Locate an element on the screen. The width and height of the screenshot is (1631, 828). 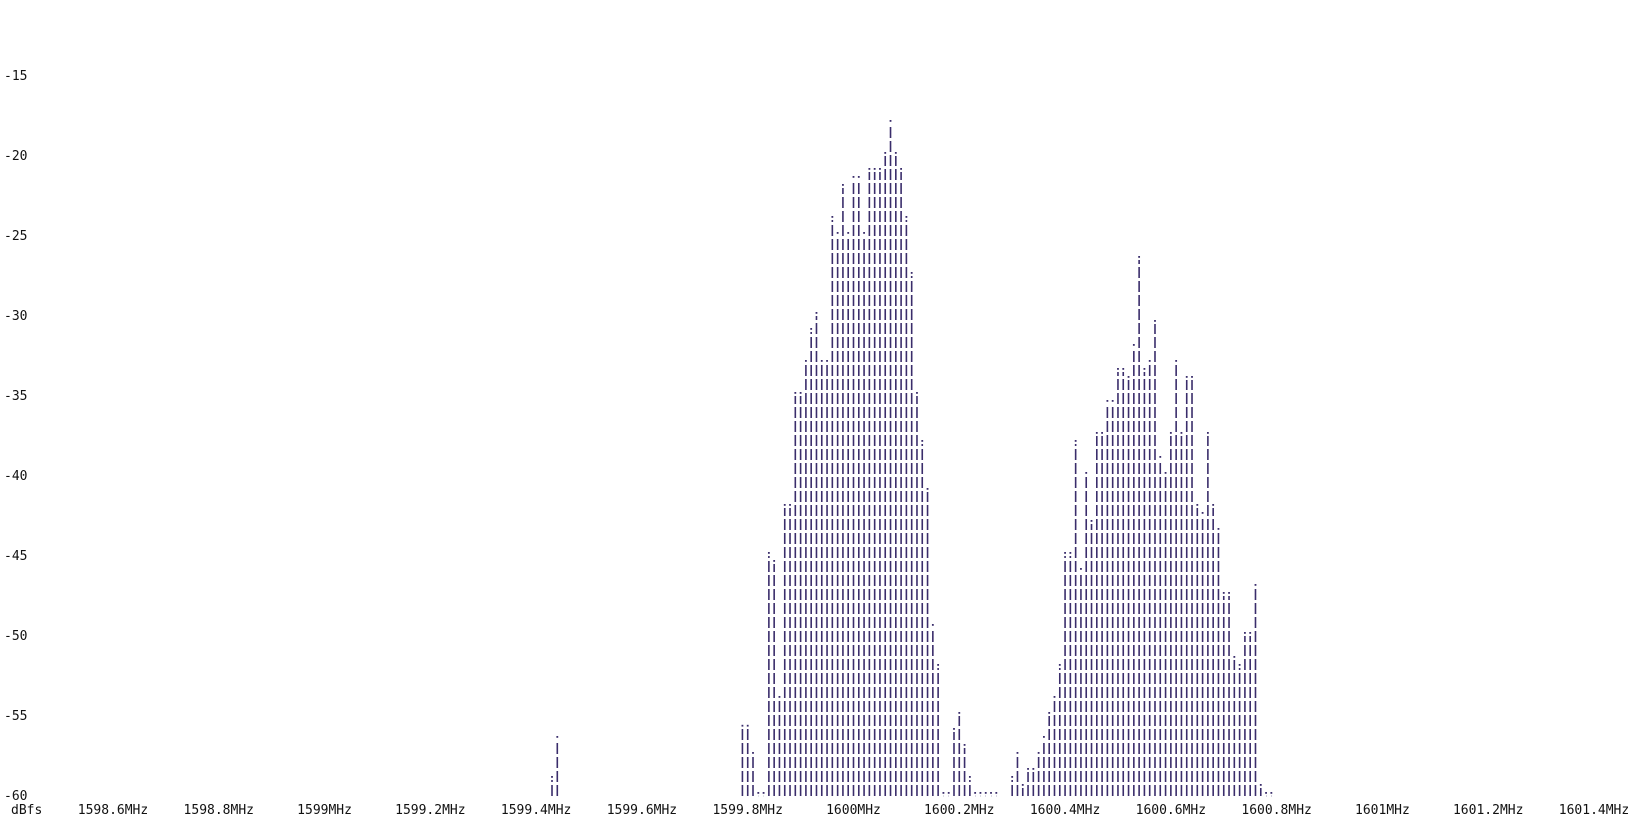
x-tick-label: 1599.4MHz is located at coordinates (536, 810).